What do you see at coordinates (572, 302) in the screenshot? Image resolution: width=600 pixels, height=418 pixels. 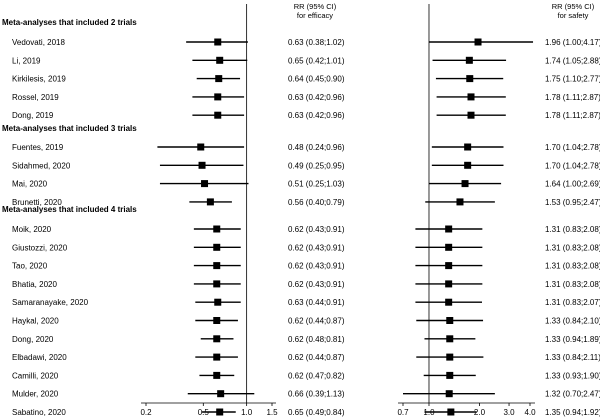 I see `ci-text: 1.31 (0.83;2.07)` at bounding box center [572, 302].